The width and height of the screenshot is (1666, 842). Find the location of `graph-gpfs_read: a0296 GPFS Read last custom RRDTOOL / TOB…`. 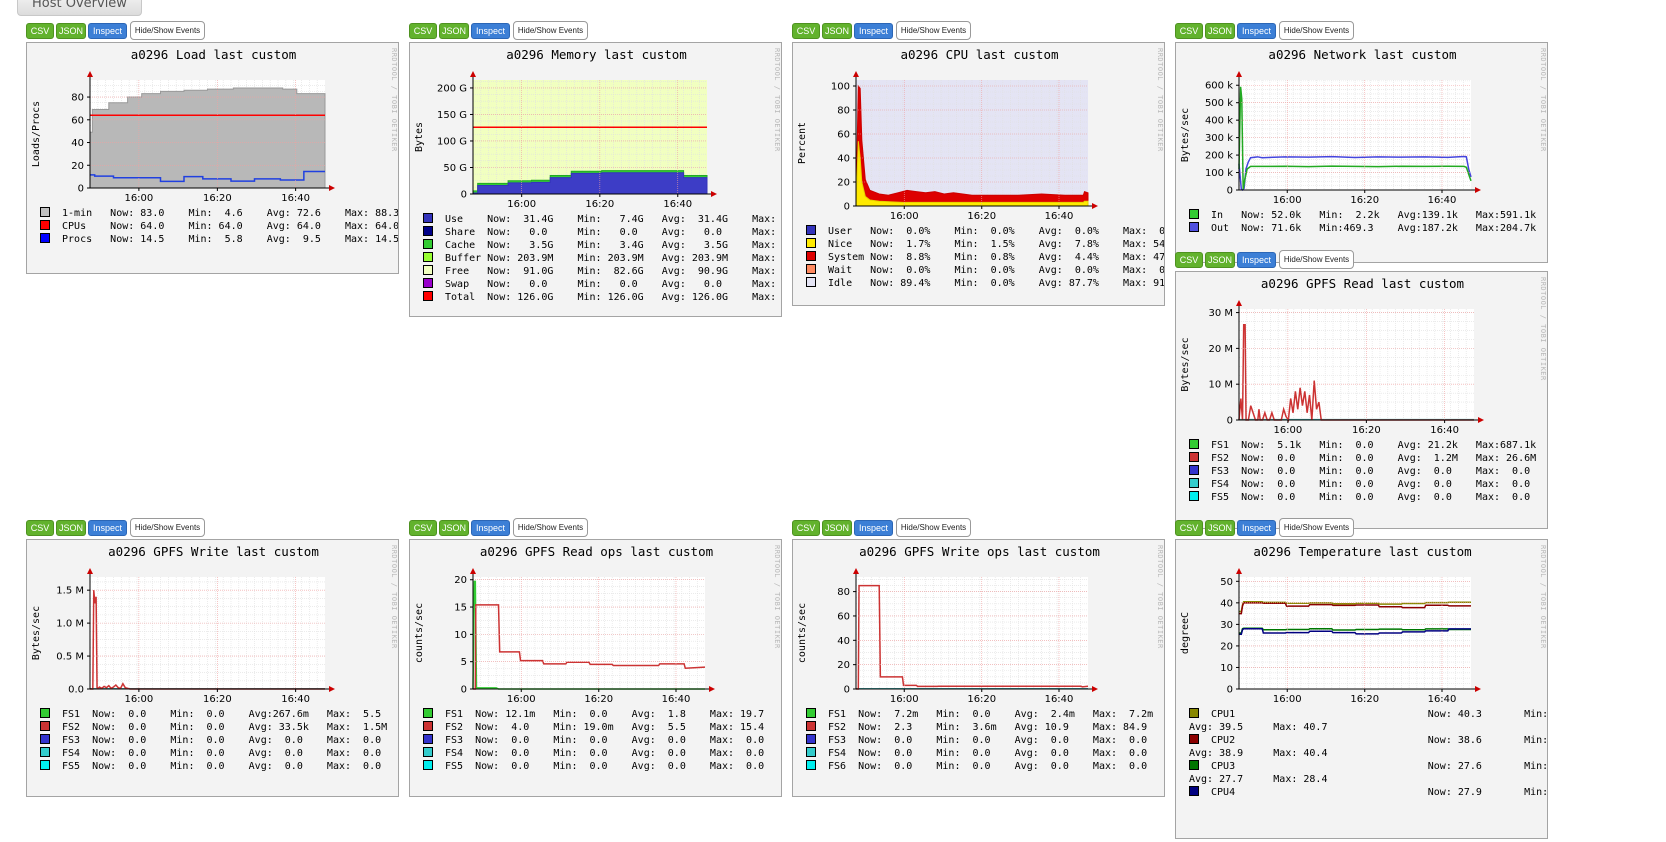

graph-gpfs_read: a0296 GPFS Read last custom RRDTOOL / TOB… is located at coordinates (1361, 400).